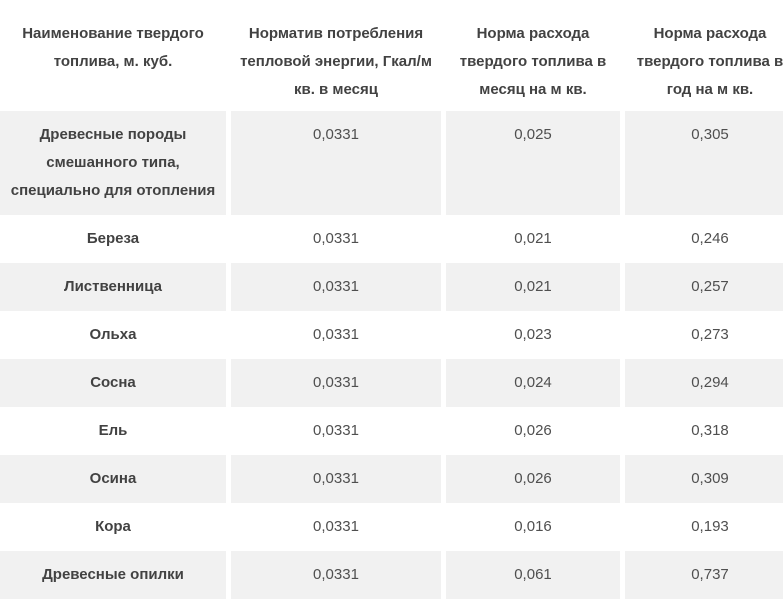 Image resolution: width=783 pixels, height=601 pixels. I want to click on col-header-fuel-name: Наименование твердого топлива, м. куб., so click(115, 55).